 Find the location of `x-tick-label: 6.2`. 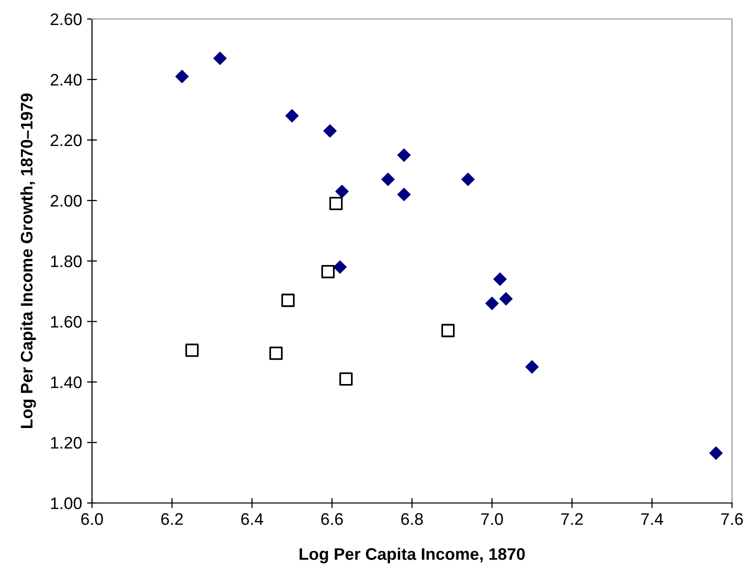

x-tick-label: 6.2 is located at coordinates (172, 519).